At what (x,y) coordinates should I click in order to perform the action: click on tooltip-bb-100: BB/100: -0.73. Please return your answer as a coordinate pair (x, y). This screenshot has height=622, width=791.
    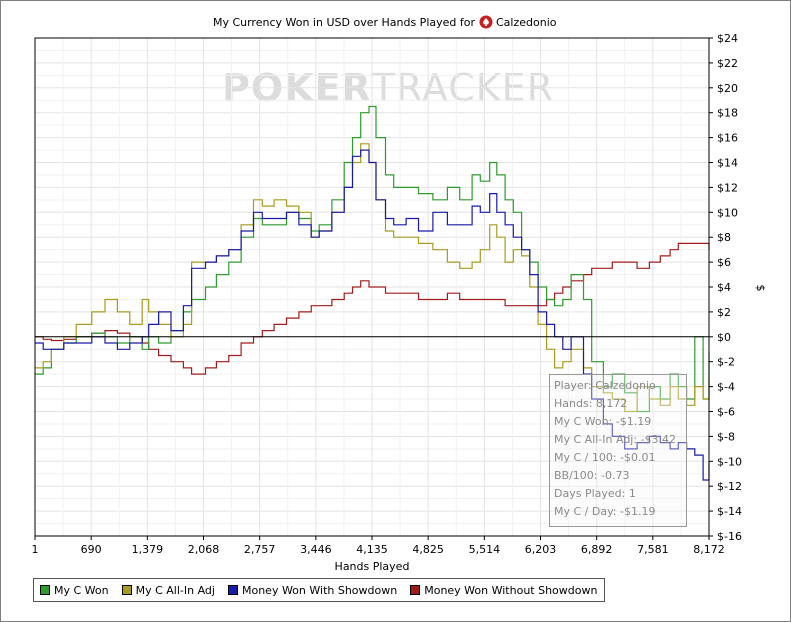
    Looking at the image, I should click on (592, 475).